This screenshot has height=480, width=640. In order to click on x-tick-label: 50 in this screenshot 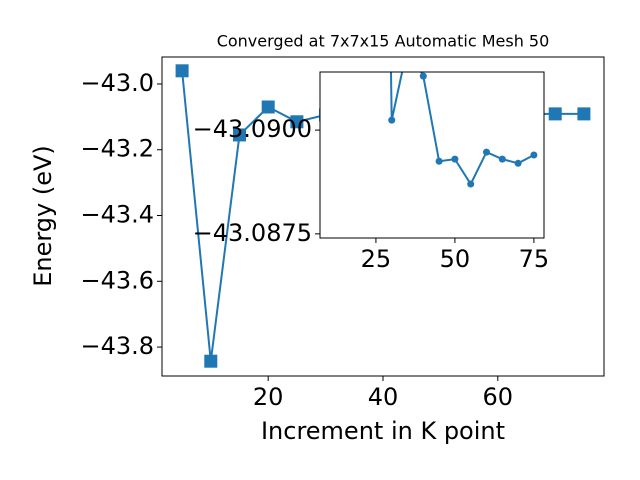, I will do `click(455, 259)`.